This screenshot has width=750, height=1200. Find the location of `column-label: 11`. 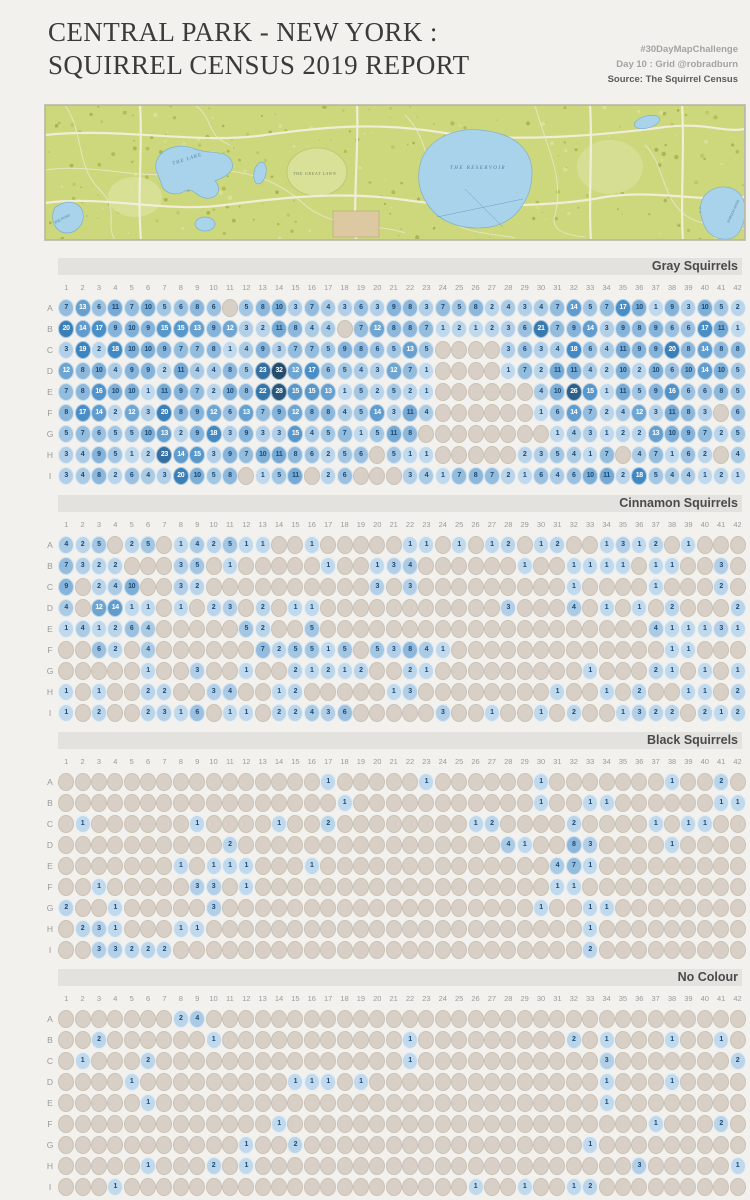

column-label: 11 is located at coordinates (230, 761).